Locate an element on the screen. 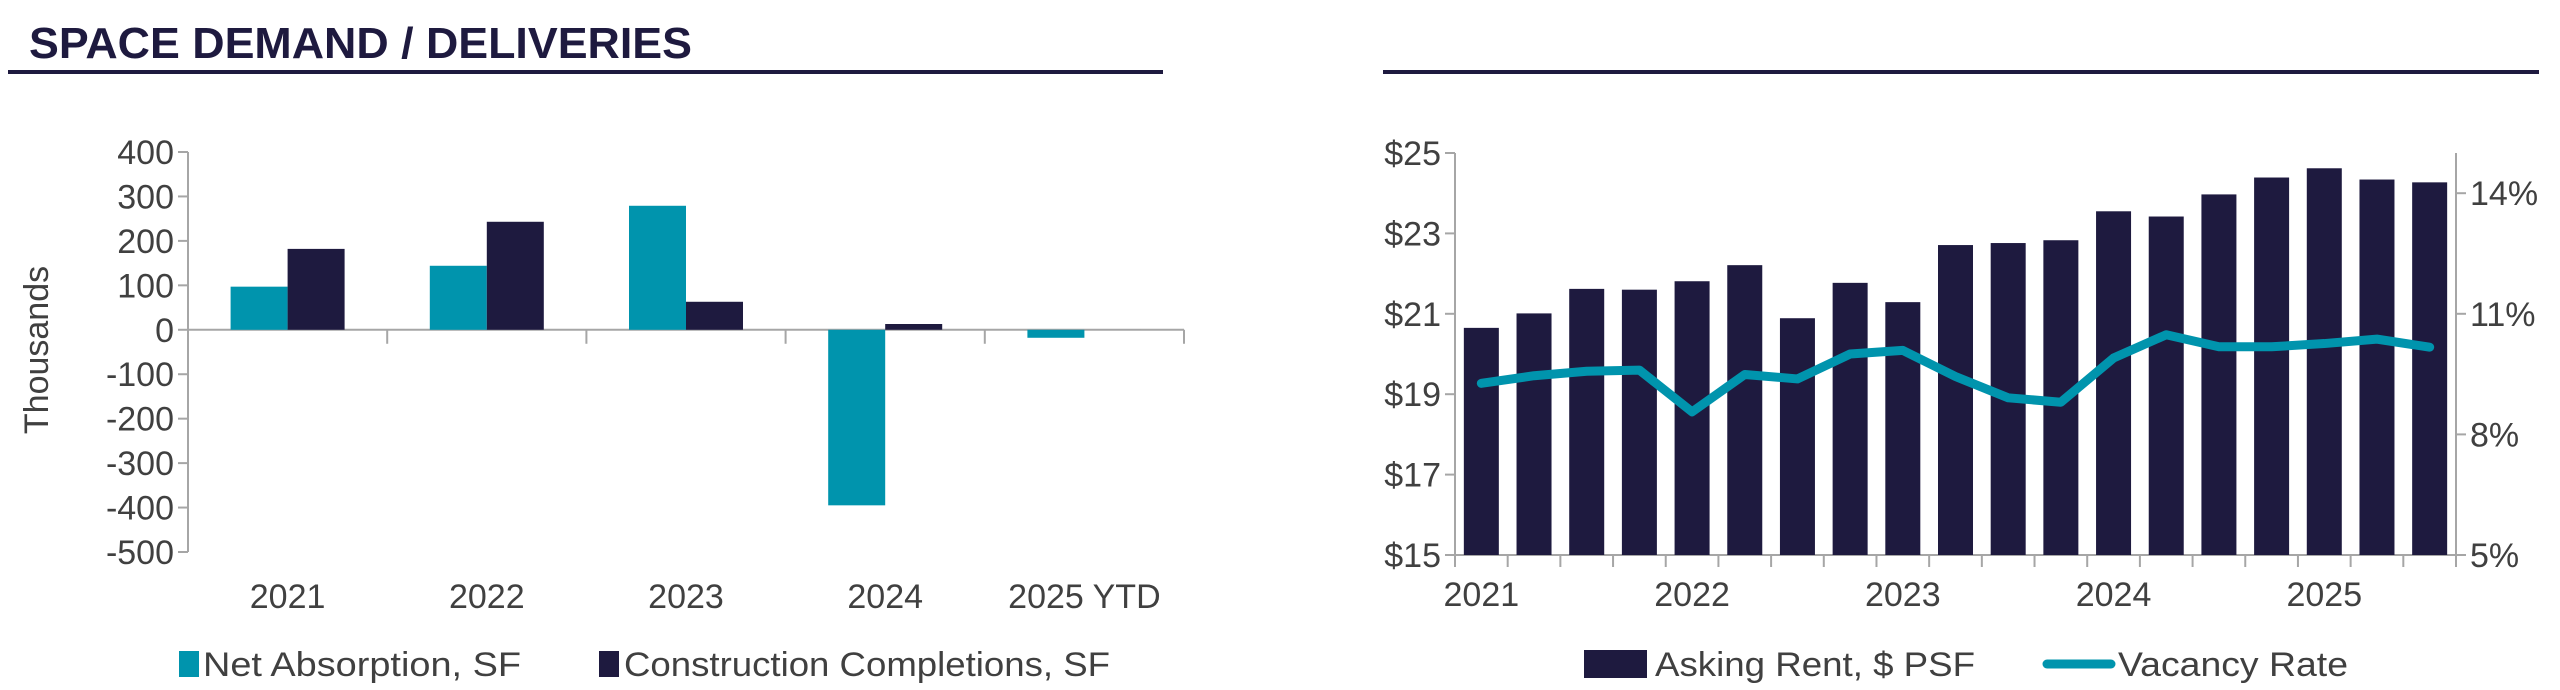 This screenshot has height=690, width=2560. y-tick-label: 300 is located at coordinates (145, 197).